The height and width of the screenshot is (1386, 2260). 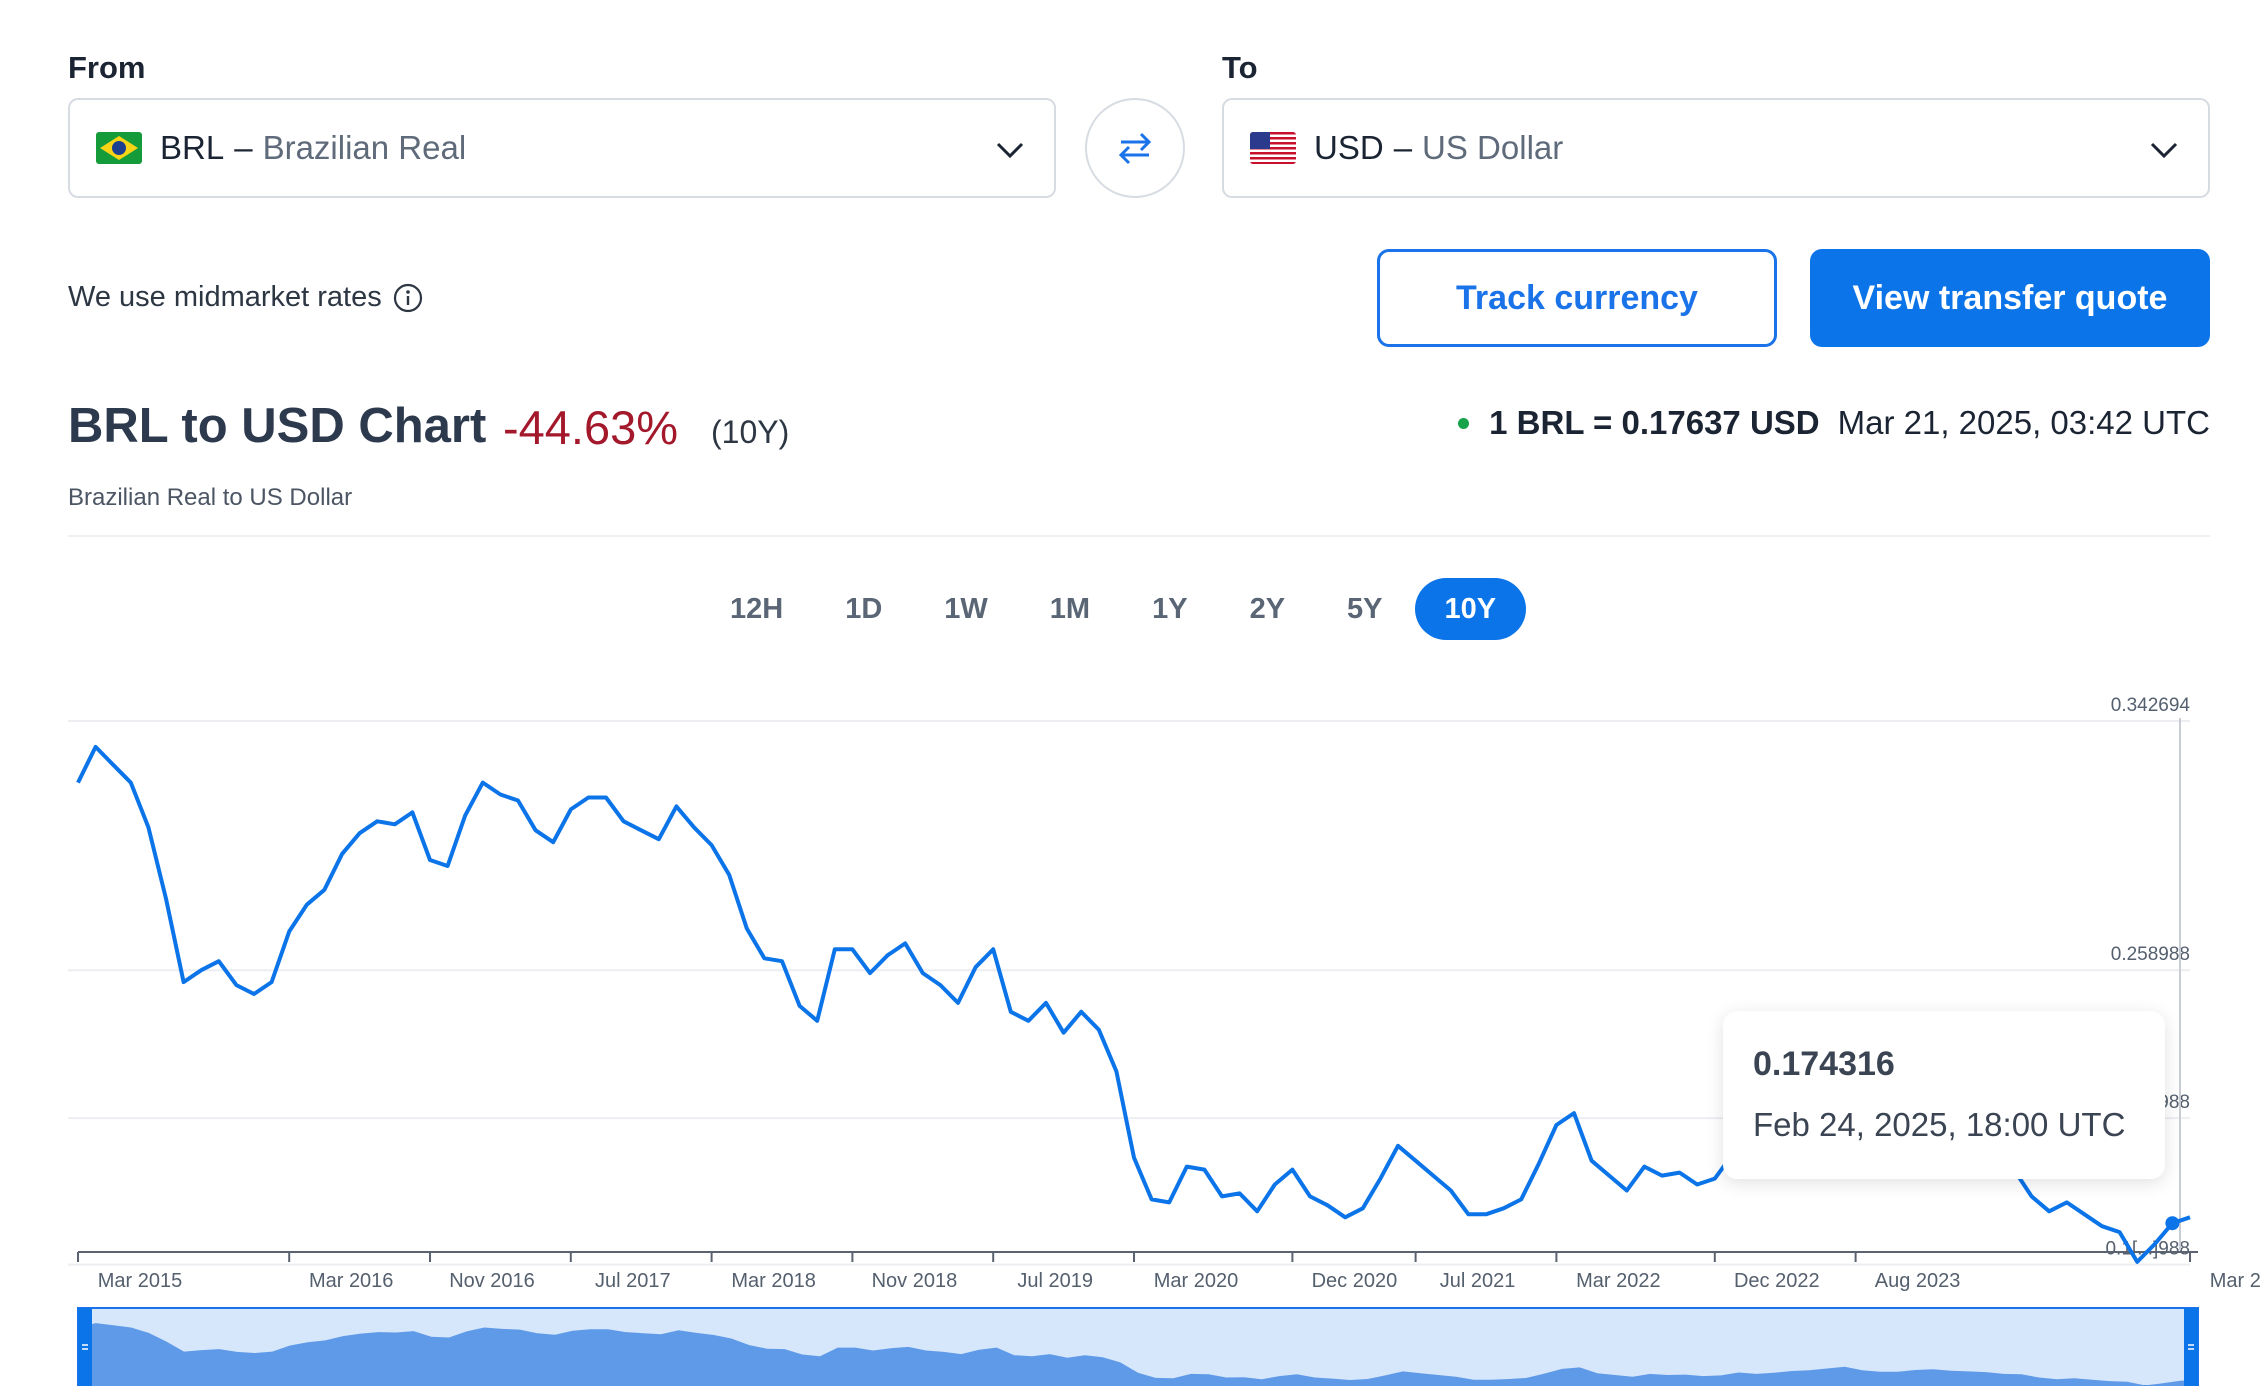 I want to click on midmarket-info: We use midmarket rates, so click(x=246, y=297).